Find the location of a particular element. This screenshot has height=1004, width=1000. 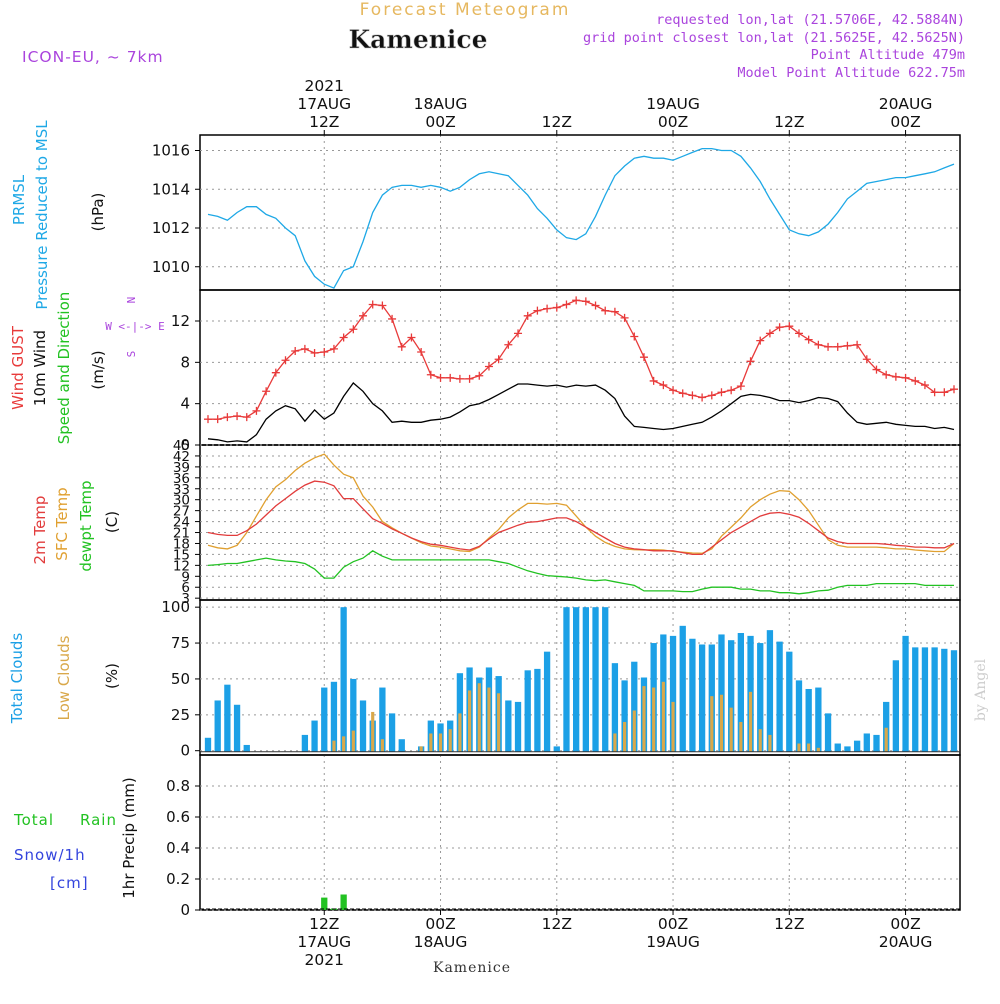

wind-panel is located at coordinates (580, 367).